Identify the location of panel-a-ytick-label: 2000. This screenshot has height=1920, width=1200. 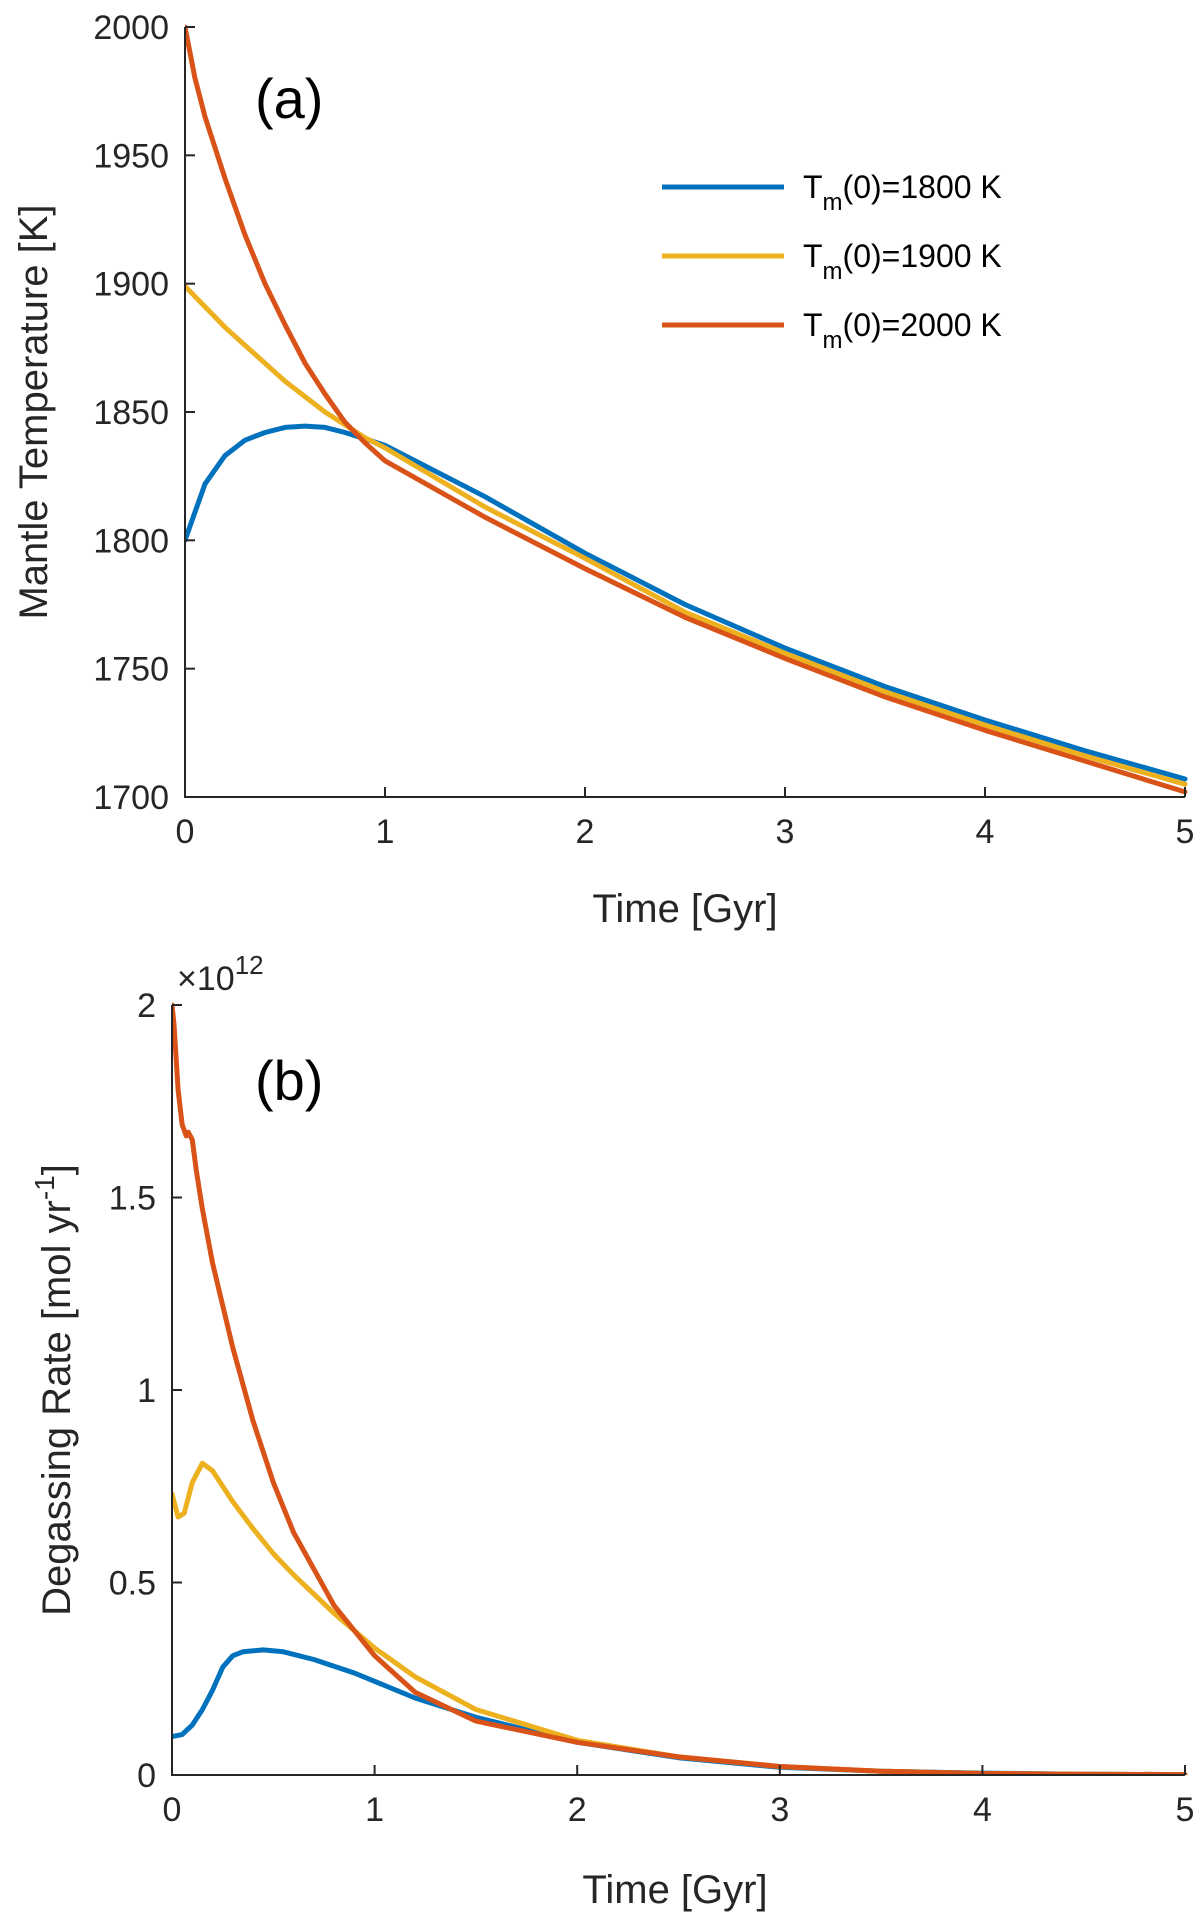
(131, 28).